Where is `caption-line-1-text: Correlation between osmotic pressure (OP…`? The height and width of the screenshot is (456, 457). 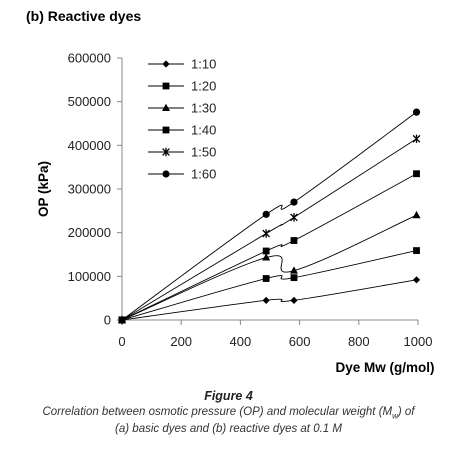 caption-line-1-text: Correlation between osmotic pressure (OP… is located at coordinates (217, 412).